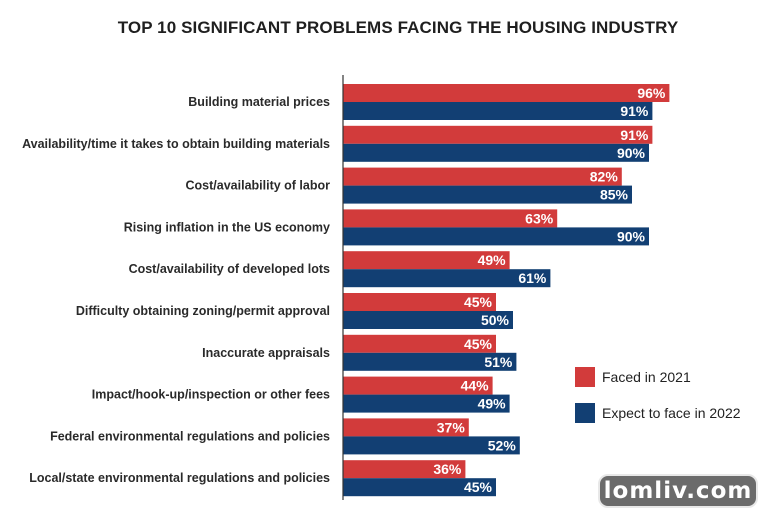  What do you see at coordinates (451, 427) in the screenshot?
I see `data-label: 37%` at bounding box center [451, 427].